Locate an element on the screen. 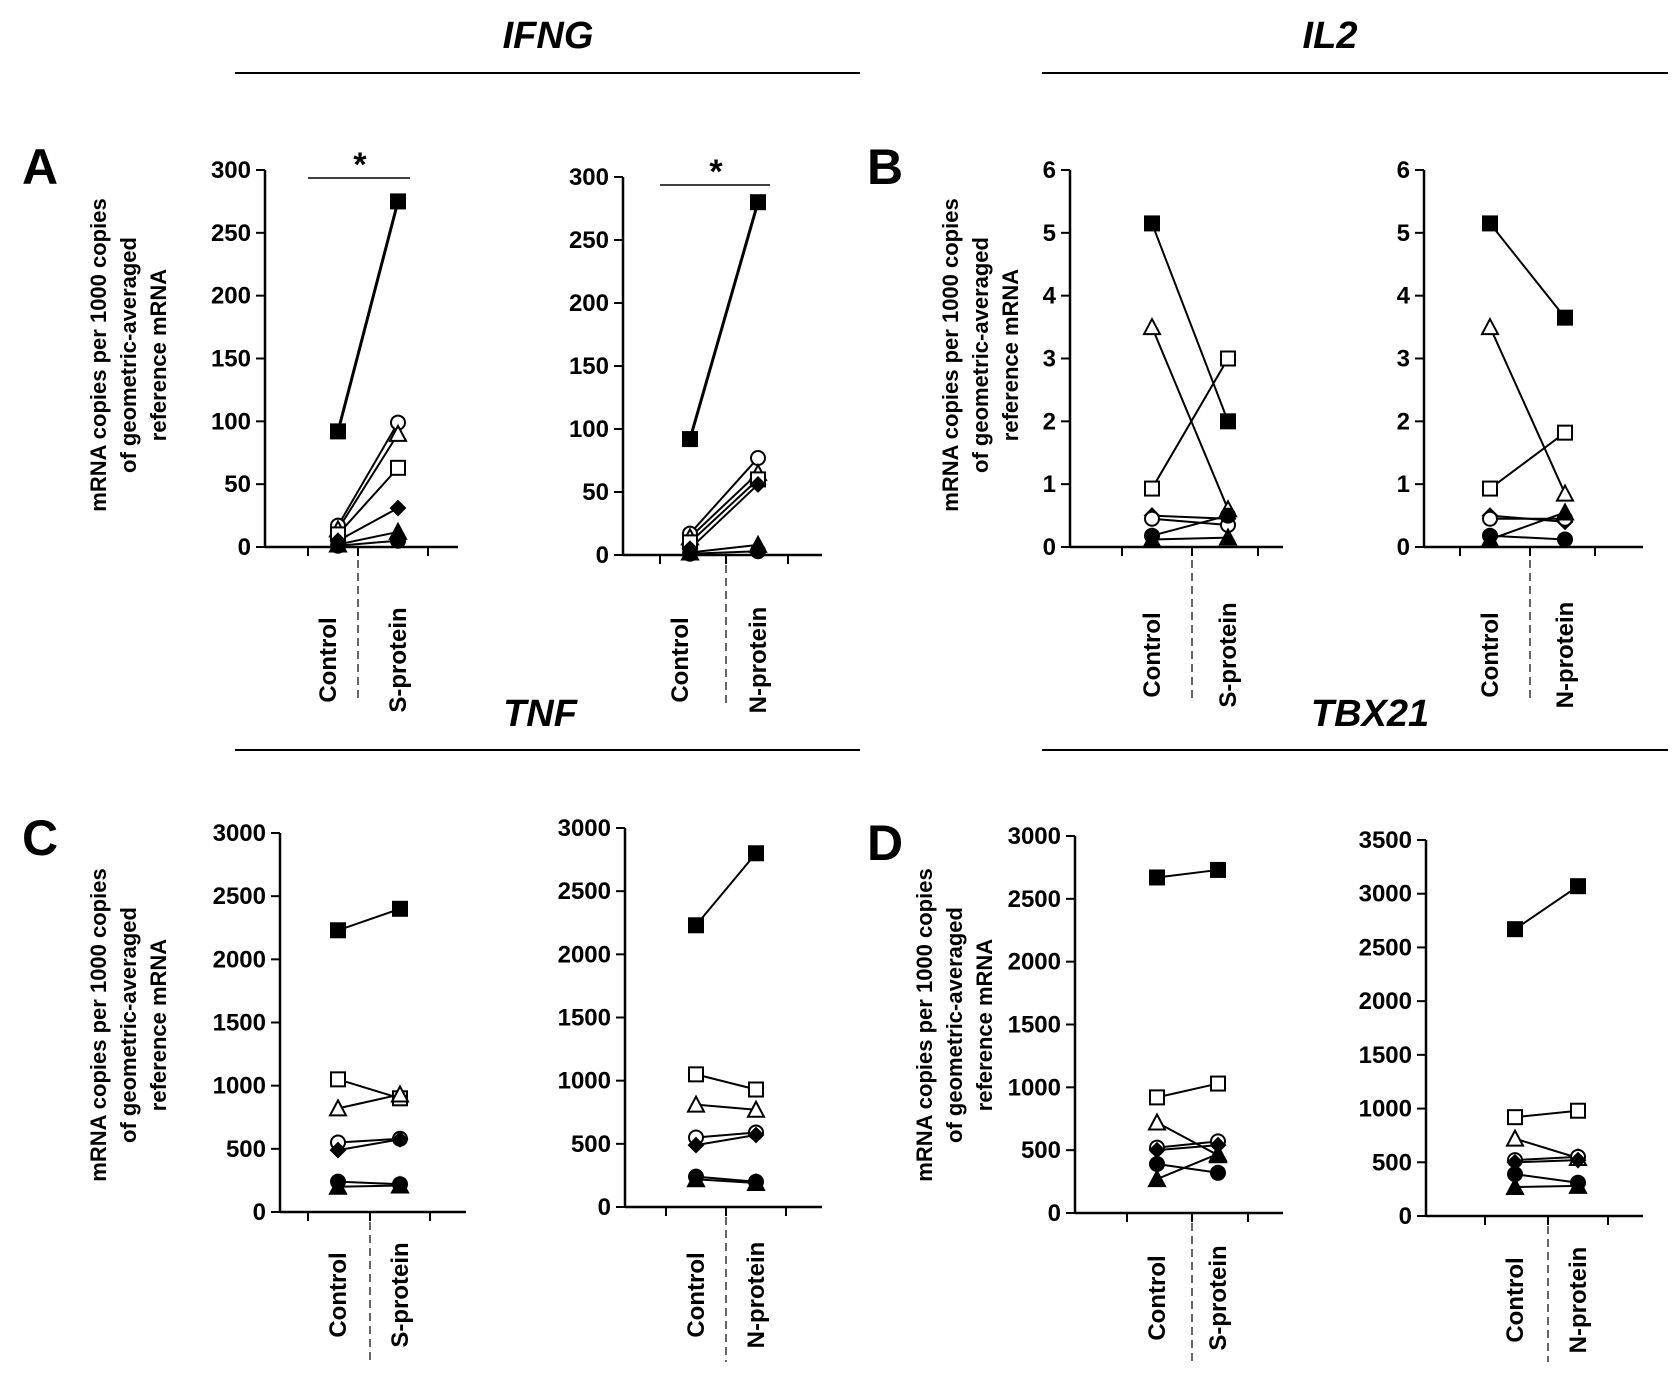 This screenshot has width=1678, height=1382. ylabel-line-3: reference mRNA is located at coordinates (984, 1025).